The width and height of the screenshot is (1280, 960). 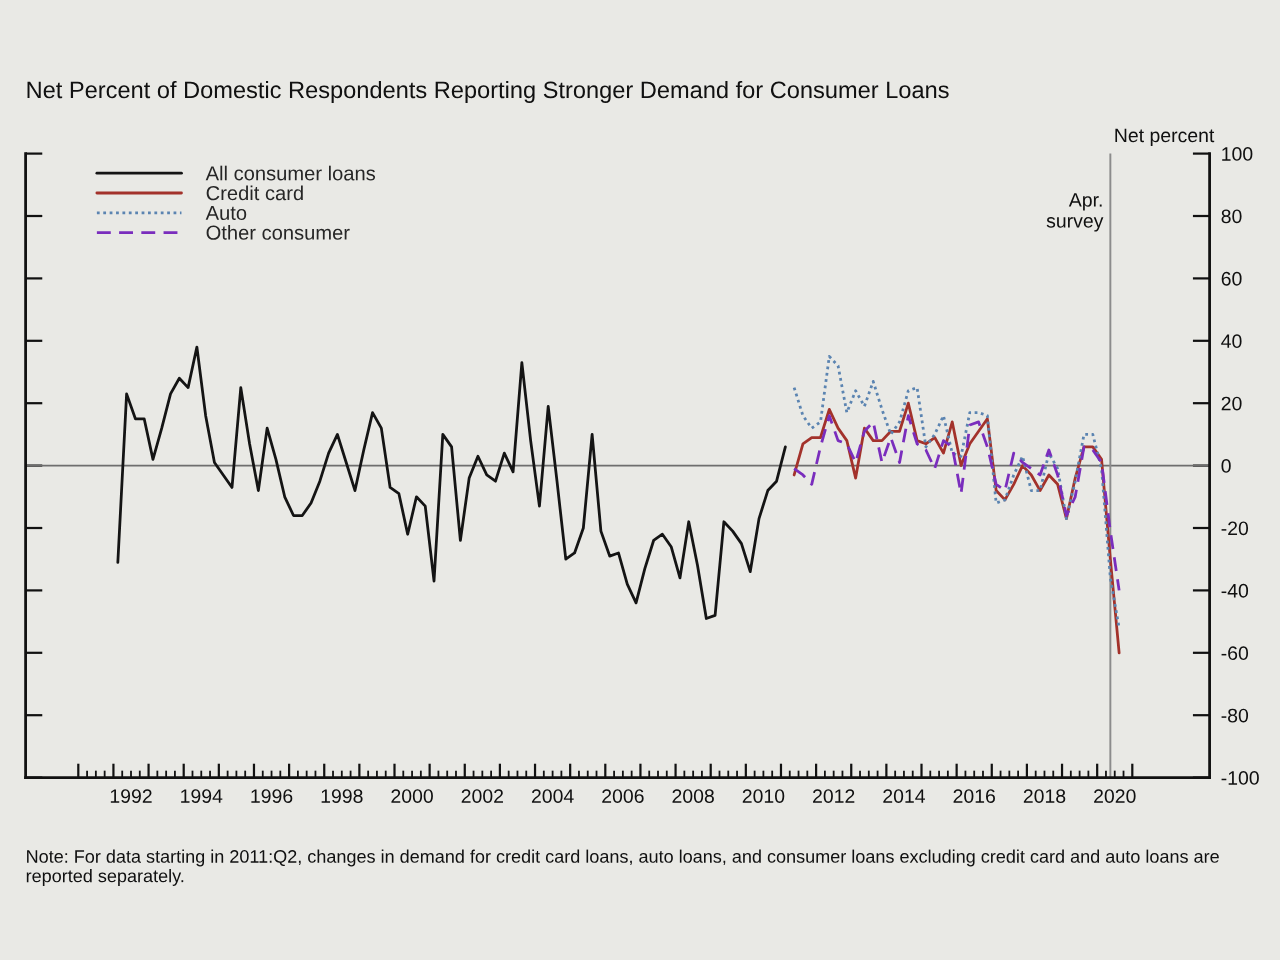 I want to click on line-series, so click(x=956, y=503).